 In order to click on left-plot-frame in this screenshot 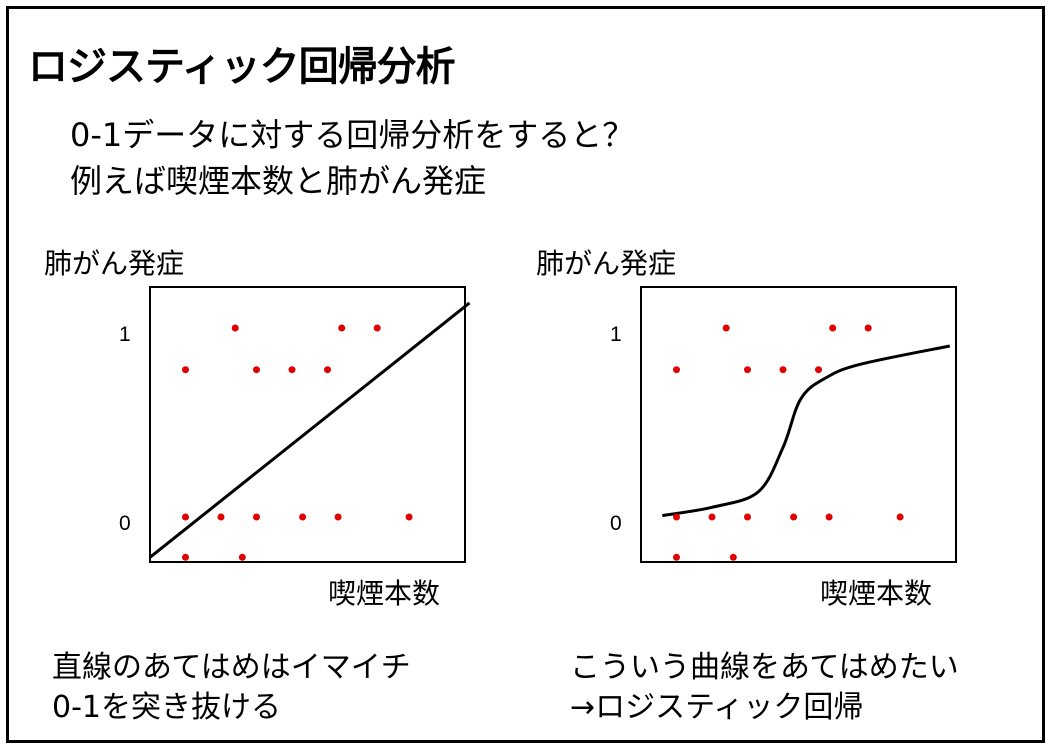, I will do `click(307, 424)`.